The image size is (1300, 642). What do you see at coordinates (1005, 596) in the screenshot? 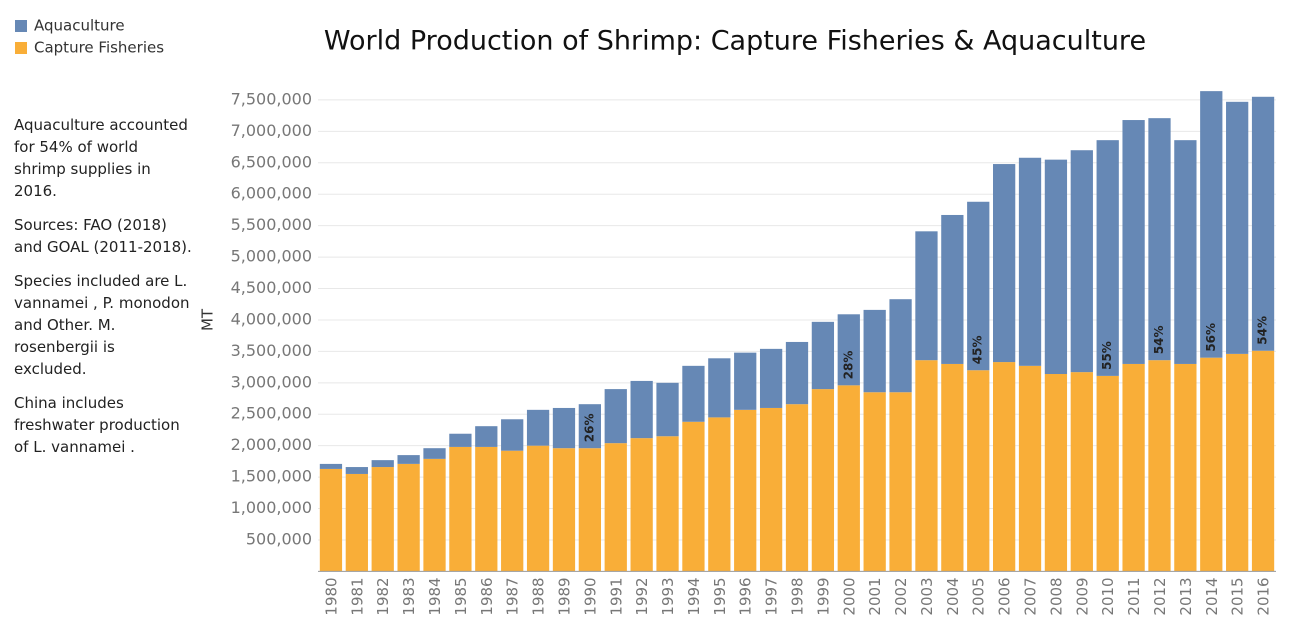
I see `x-tick-label: 2006` at bounding box center [1005, 596].